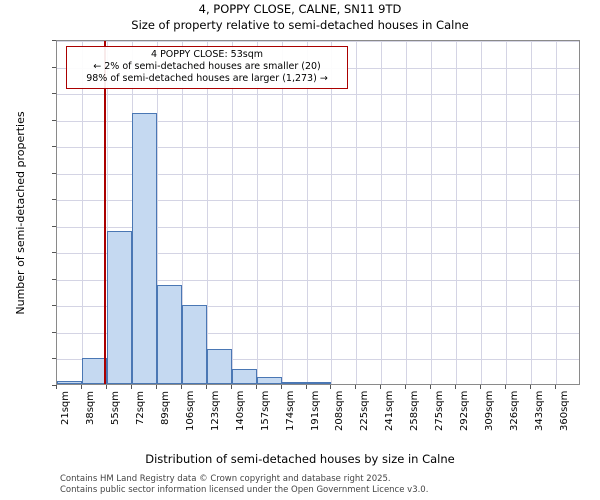 The image size is (600, 500). What do you see at coordinates (465, 410) in the screenshot?
I see `x-tick-label: 292sqm` at bounding box center [465, 410].